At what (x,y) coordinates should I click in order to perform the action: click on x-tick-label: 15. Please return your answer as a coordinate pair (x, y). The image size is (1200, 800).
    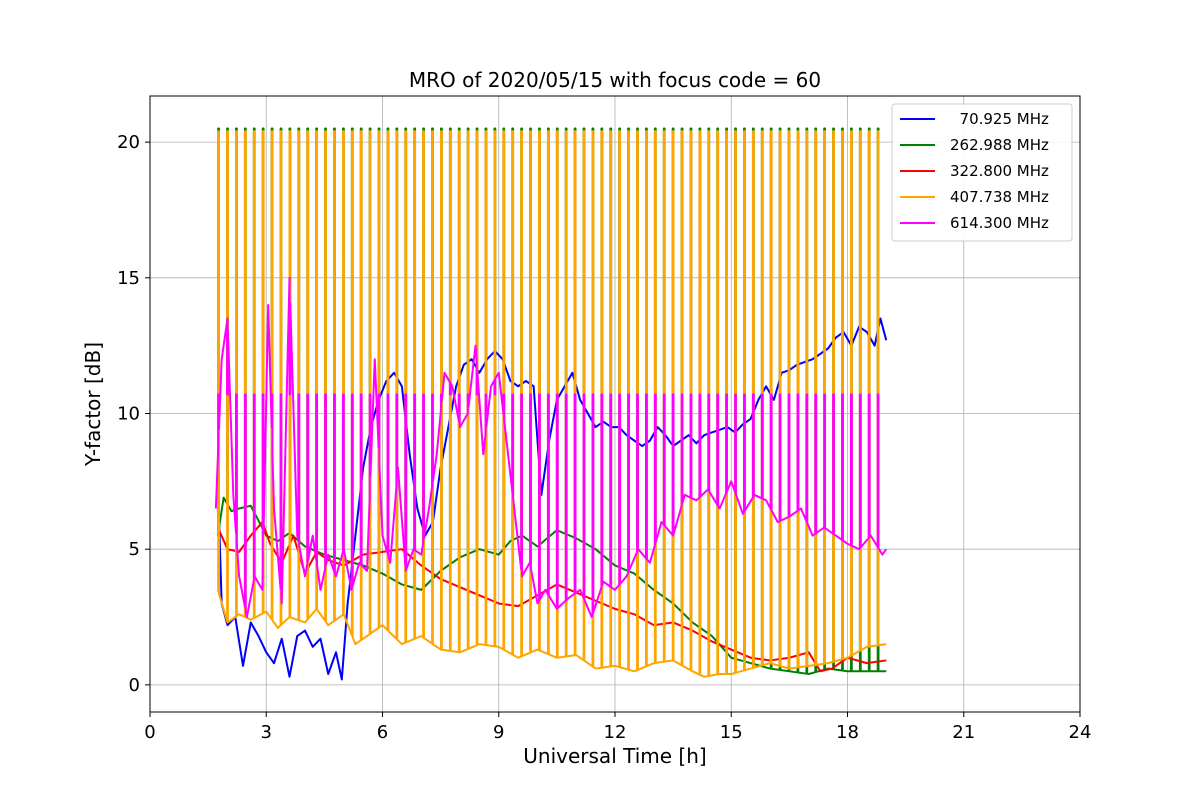
    Looking at the image, I should click on (731, 732).